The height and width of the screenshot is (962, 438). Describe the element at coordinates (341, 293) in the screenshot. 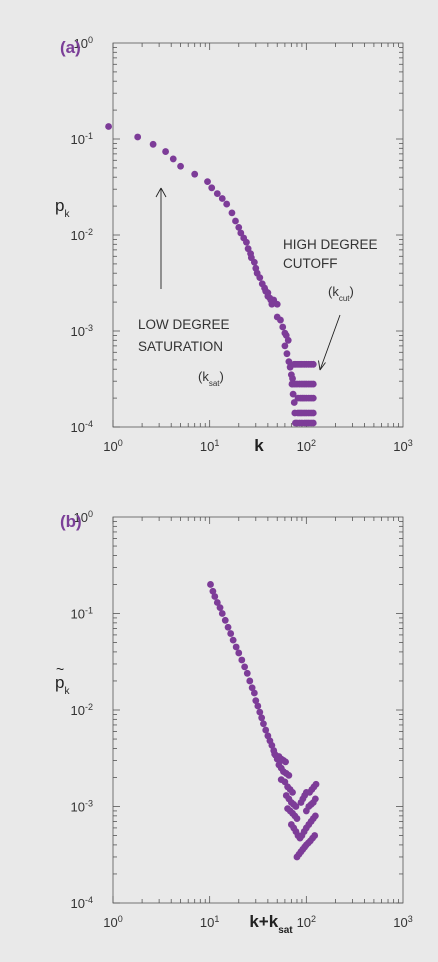

I see `annotation-kcut: (kcut)` at that location.